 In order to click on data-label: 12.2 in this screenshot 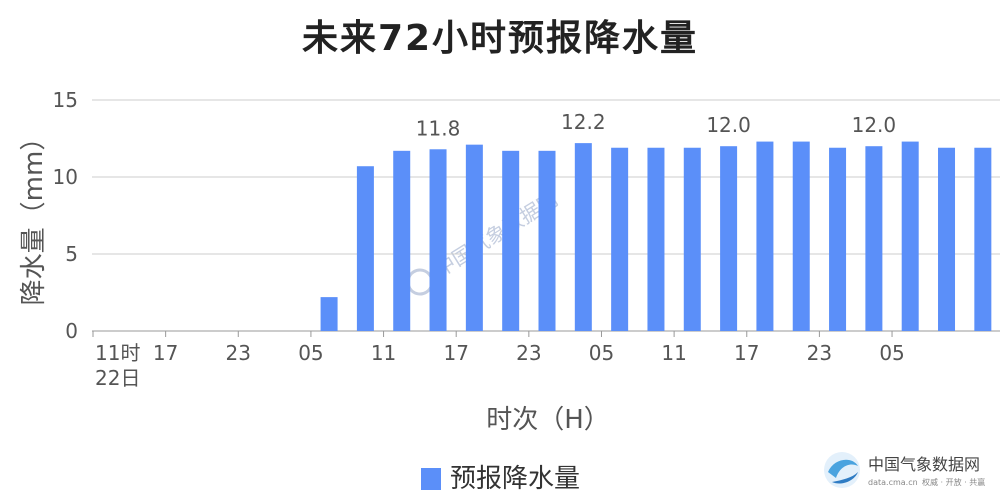, I will do `click(583, 122)`.